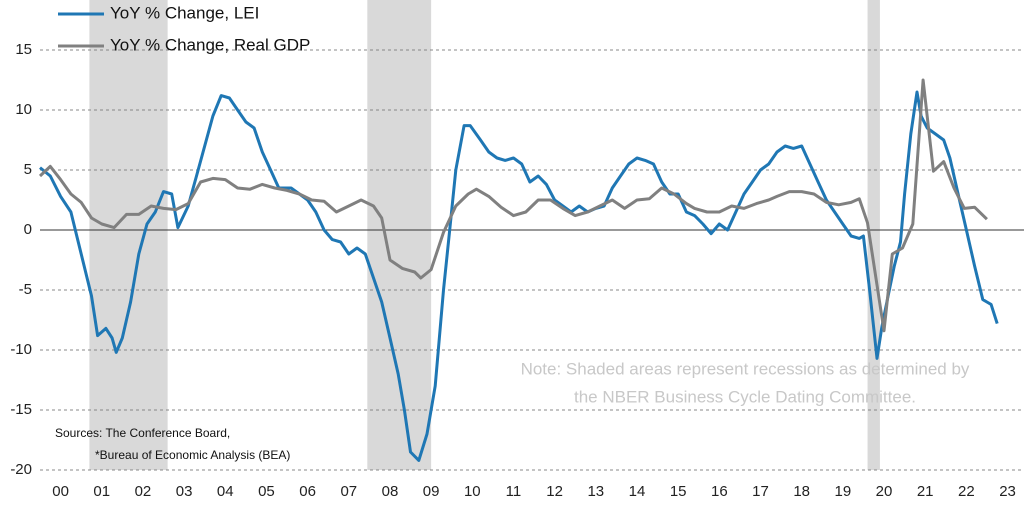 The height and width of the screenshot is (508, 1024). Describe the element at coordinates (28, 229) in the screenshot. I see `y-tick-label: 0` at that location.